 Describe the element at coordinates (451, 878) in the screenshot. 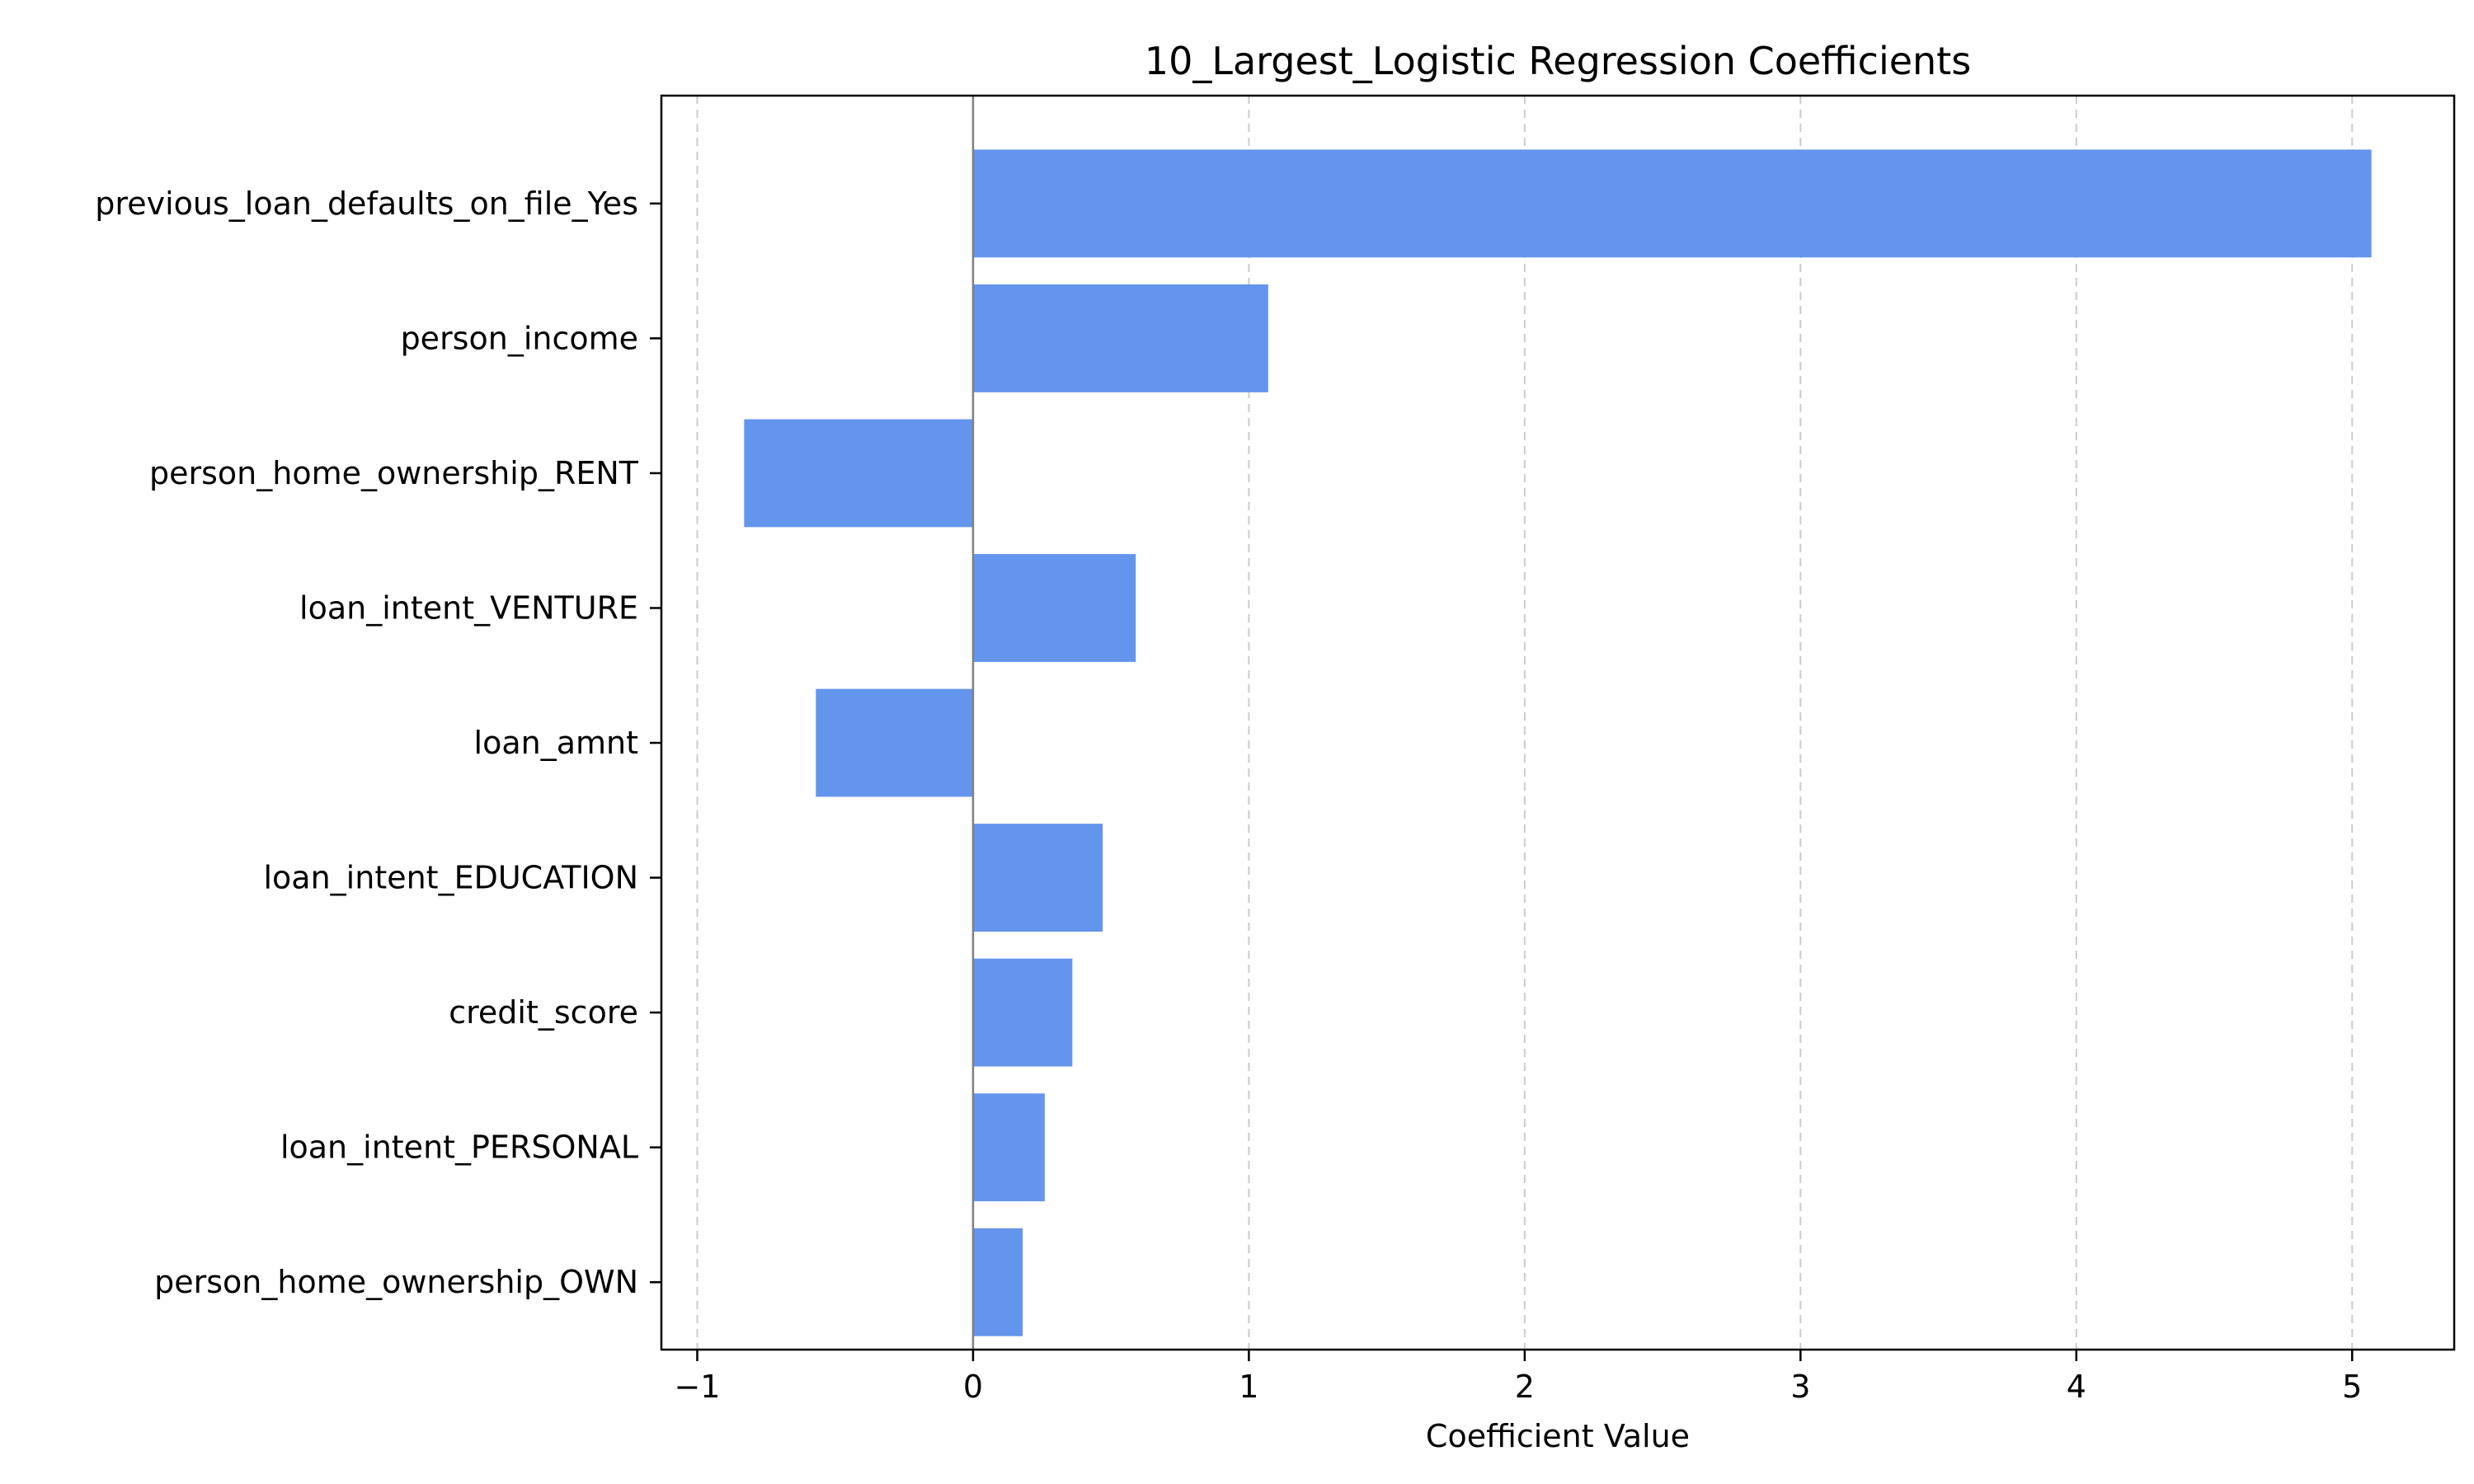

I see `y-tick-label: loan_intent_EDUCATION` at that location.